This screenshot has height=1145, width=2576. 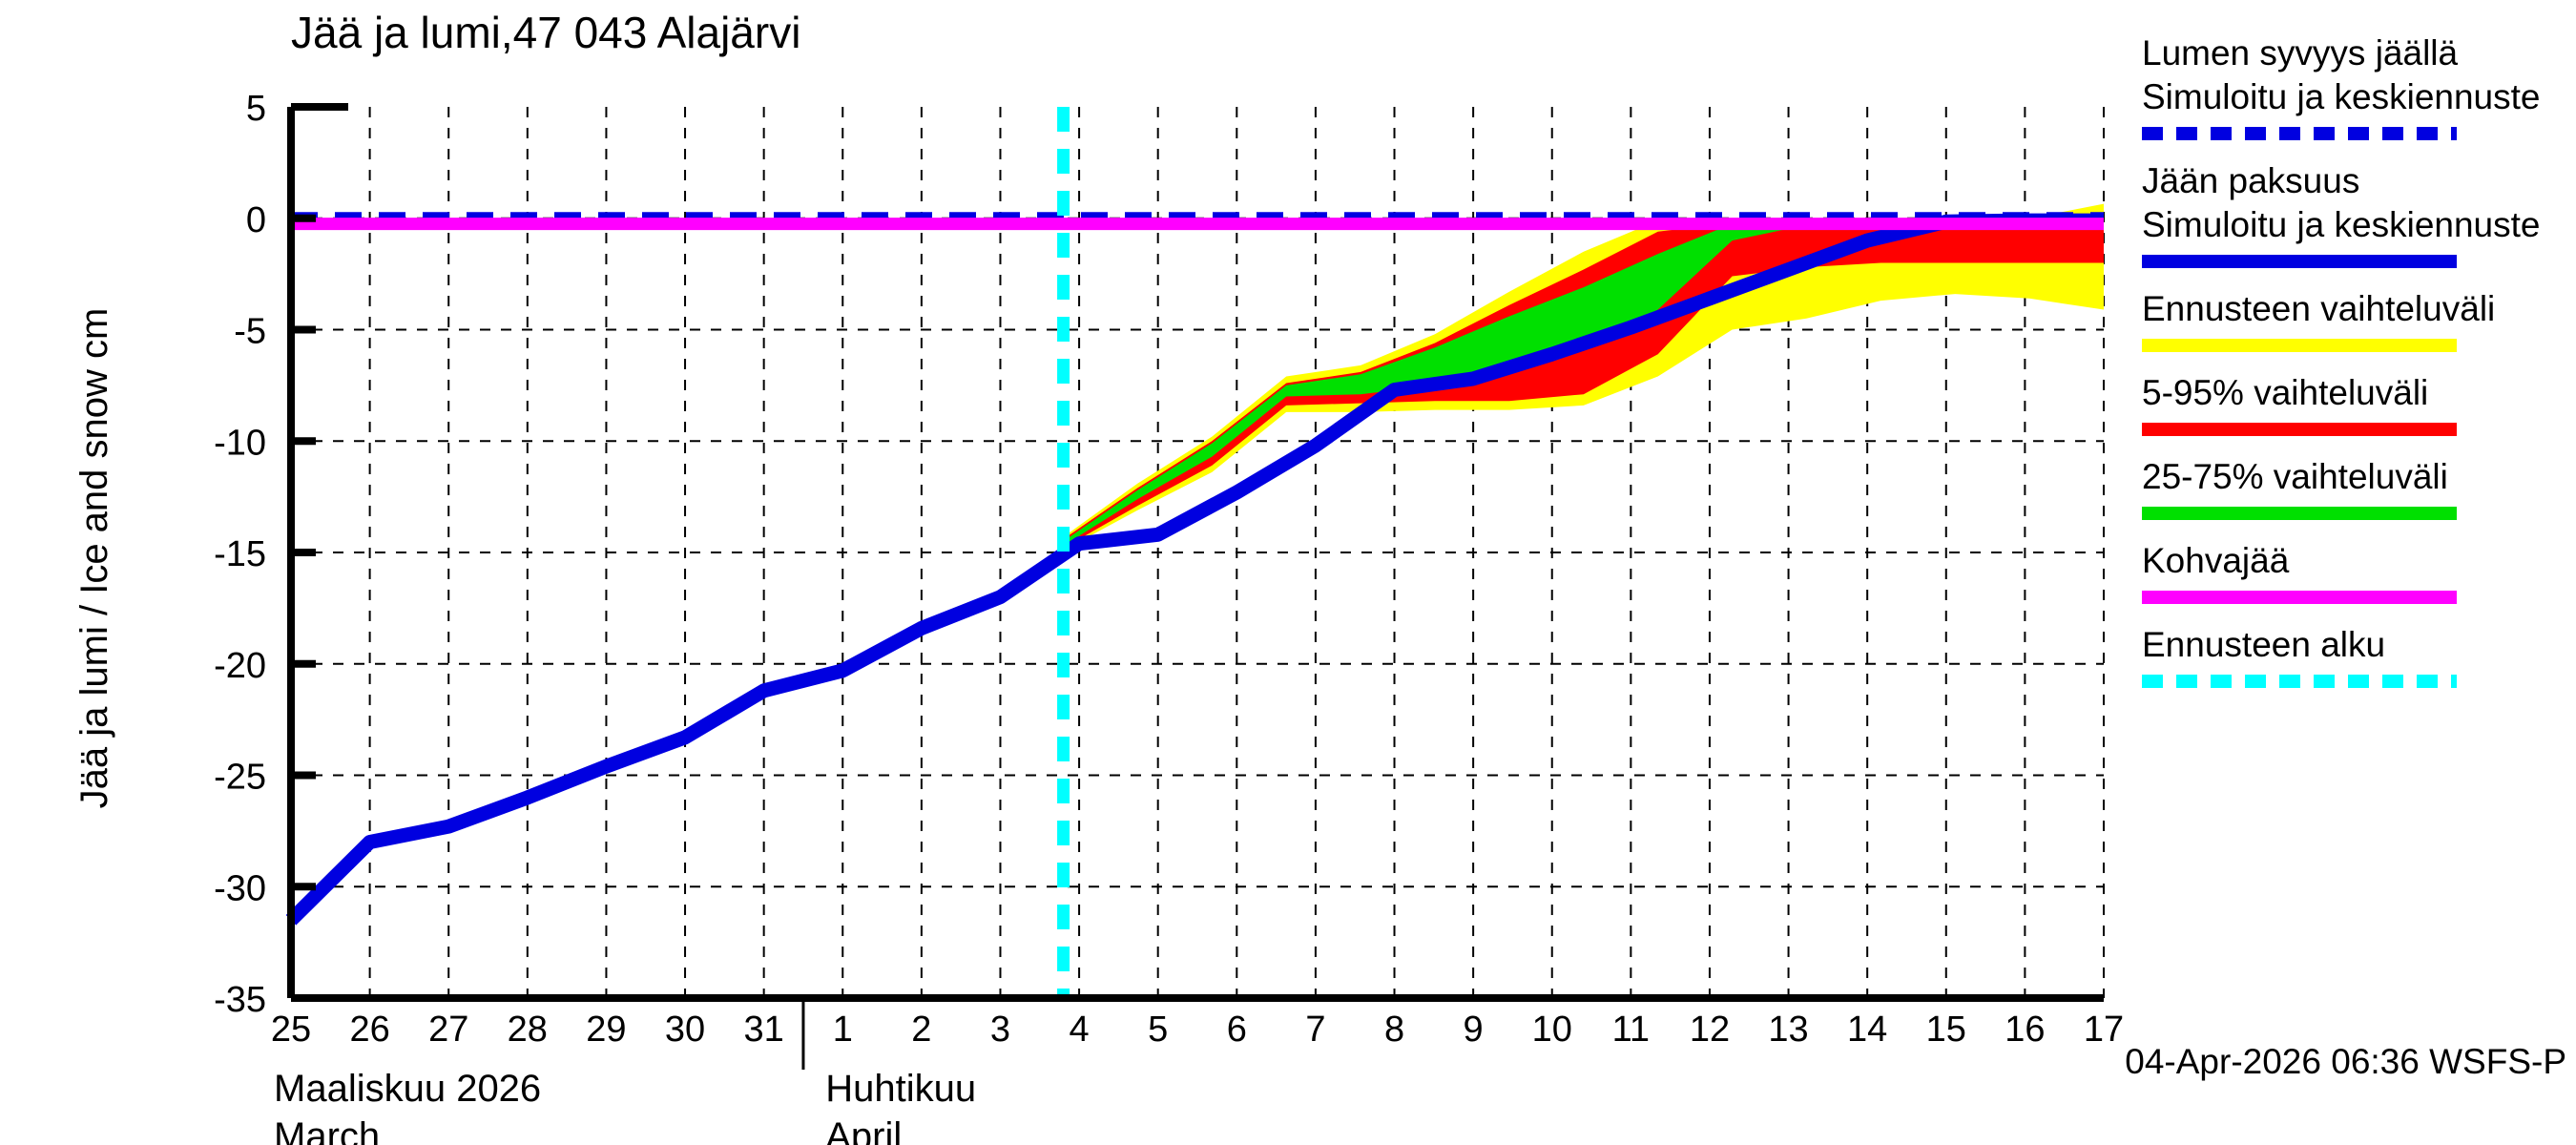 I want to click on y-tick-label: -15, so click(x=240, y=554).